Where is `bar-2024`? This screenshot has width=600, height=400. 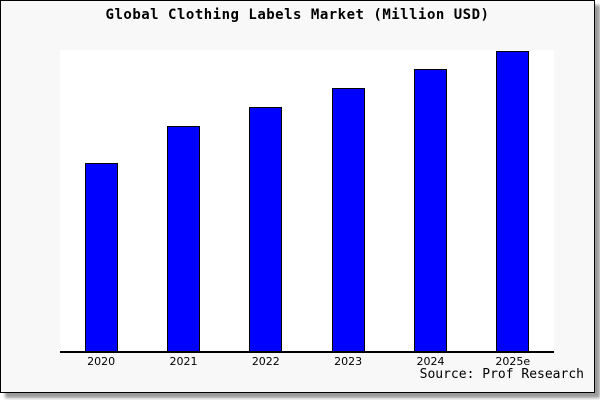 bar-2024 is located at coordinates (430, 210).